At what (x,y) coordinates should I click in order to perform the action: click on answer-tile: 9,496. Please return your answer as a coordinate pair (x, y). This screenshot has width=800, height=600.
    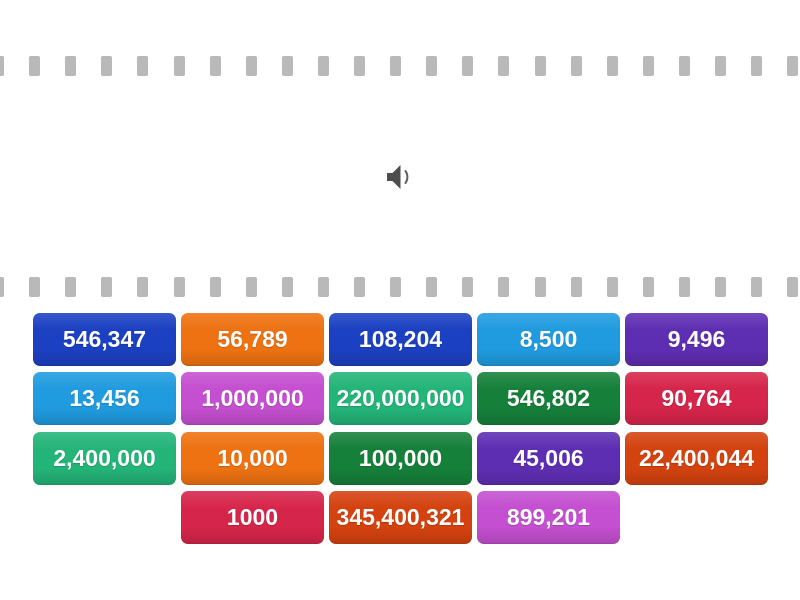
    Looking at the image, I should click on (696, 339).